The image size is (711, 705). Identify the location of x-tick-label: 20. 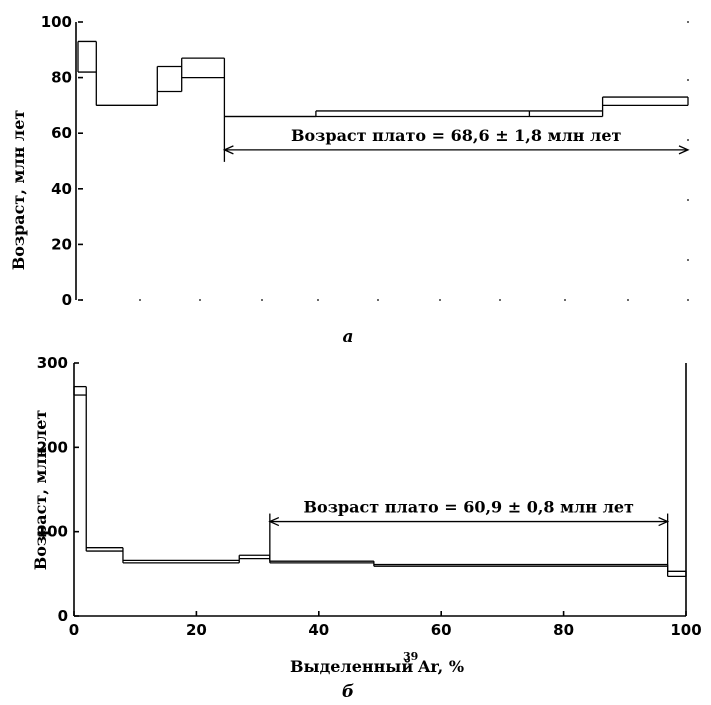
(196, 630).